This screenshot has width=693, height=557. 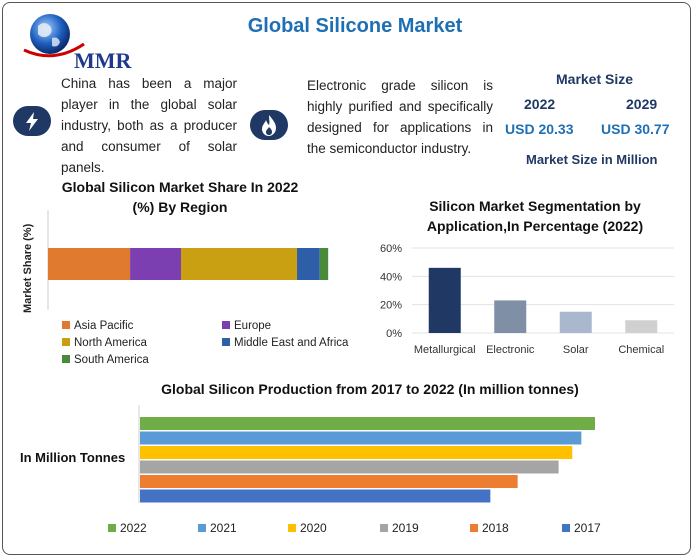 What do you see at coordinates (510, 350) in the screenshot?
I see `segment-xtick-electronic: Electronic` at bounding box center [510, 350].